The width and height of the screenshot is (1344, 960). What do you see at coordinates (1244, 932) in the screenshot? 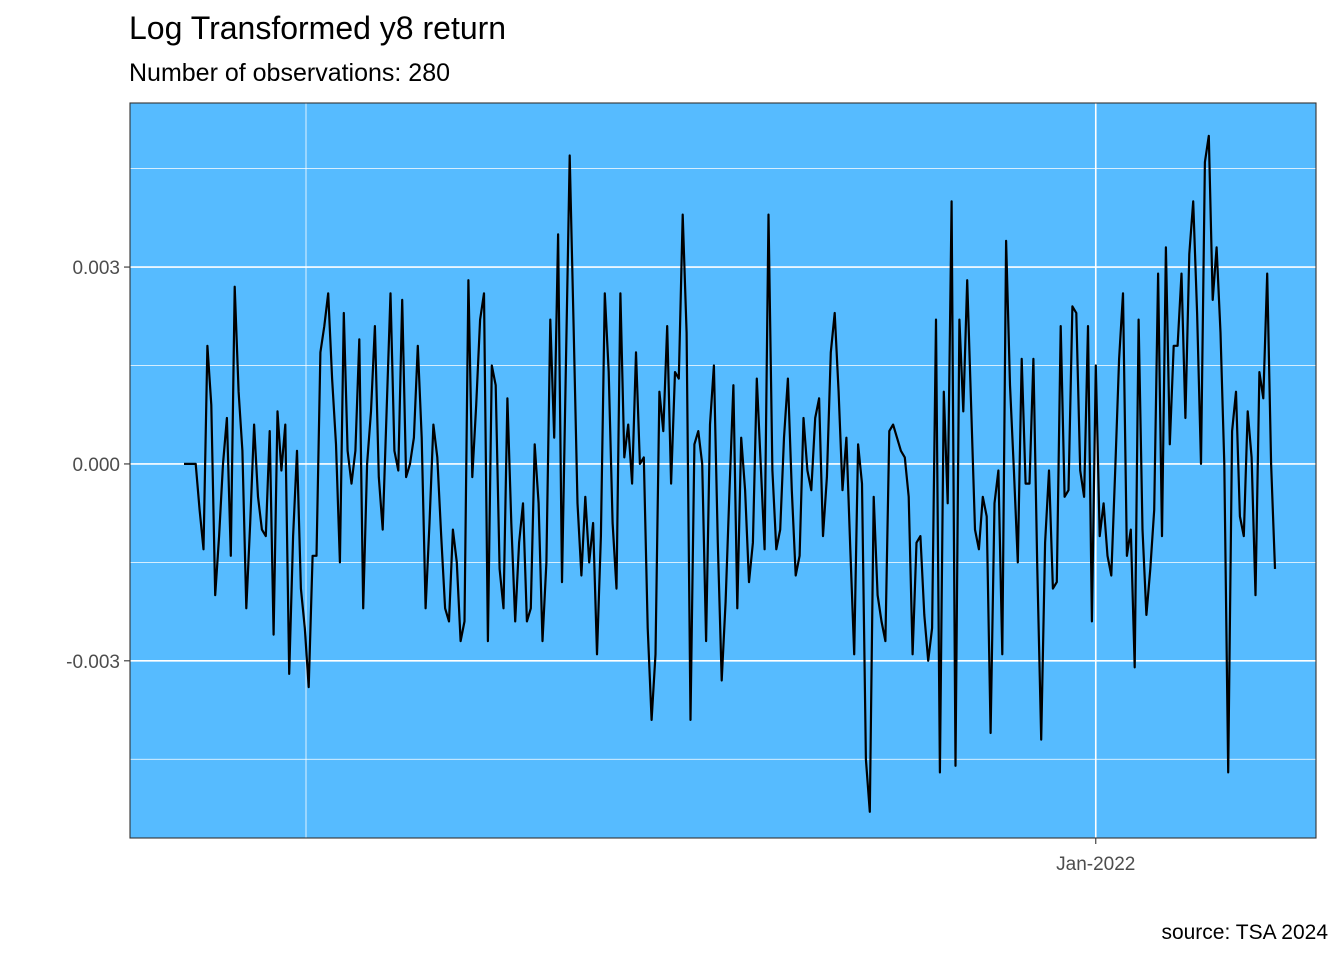
I see `chart-caption: source: TSA 2024` at bounding box center [1244, 932].